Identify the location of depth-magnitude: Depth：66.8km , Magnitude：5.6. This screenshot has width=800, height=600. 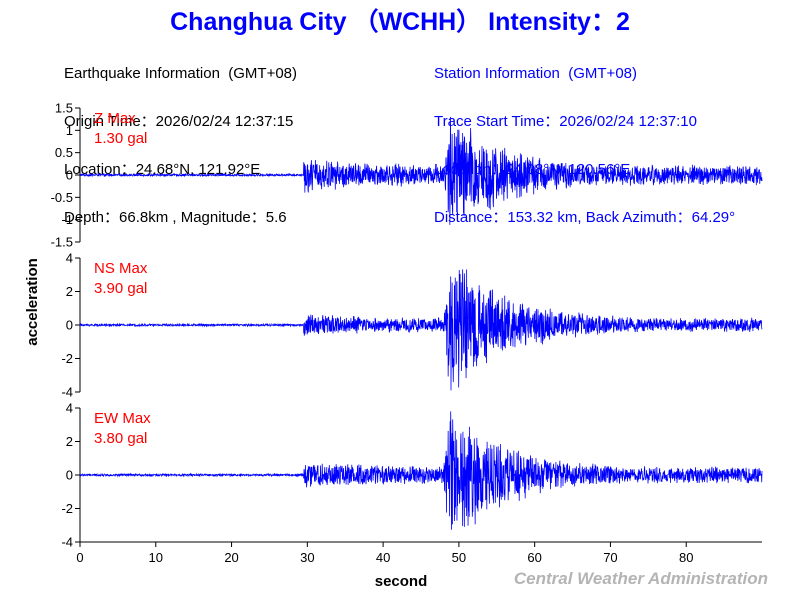
(175, 217).